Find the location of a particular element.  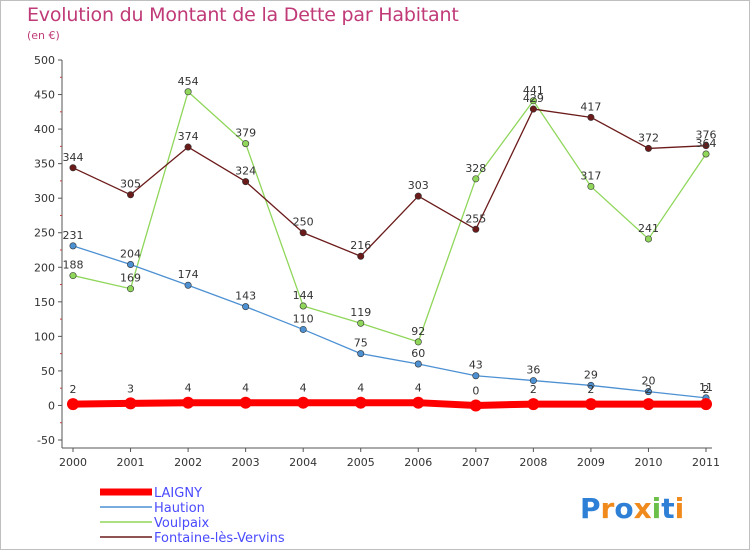

data-label: 454 is located at coordinates (188, 81).